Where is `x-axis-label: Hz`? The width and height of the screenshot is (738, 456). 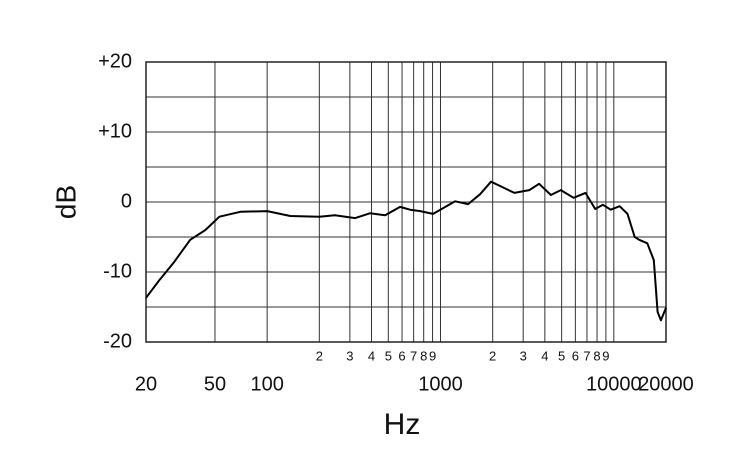 x-axis-label: Hz is located at coordinates (402, 424).